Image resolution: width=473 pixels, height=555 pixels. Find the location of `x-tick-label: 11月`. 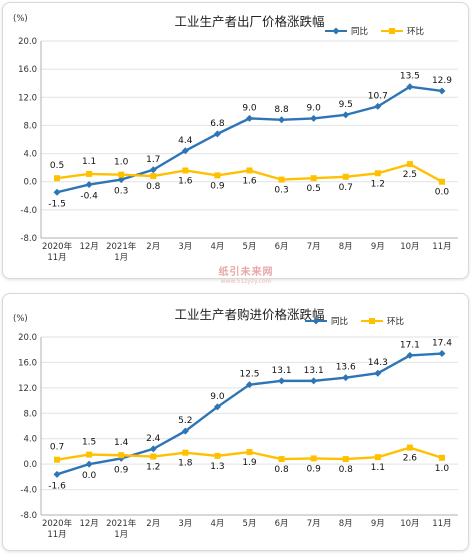

x-tick-label: 11月 is located at coordinates (441, 524).